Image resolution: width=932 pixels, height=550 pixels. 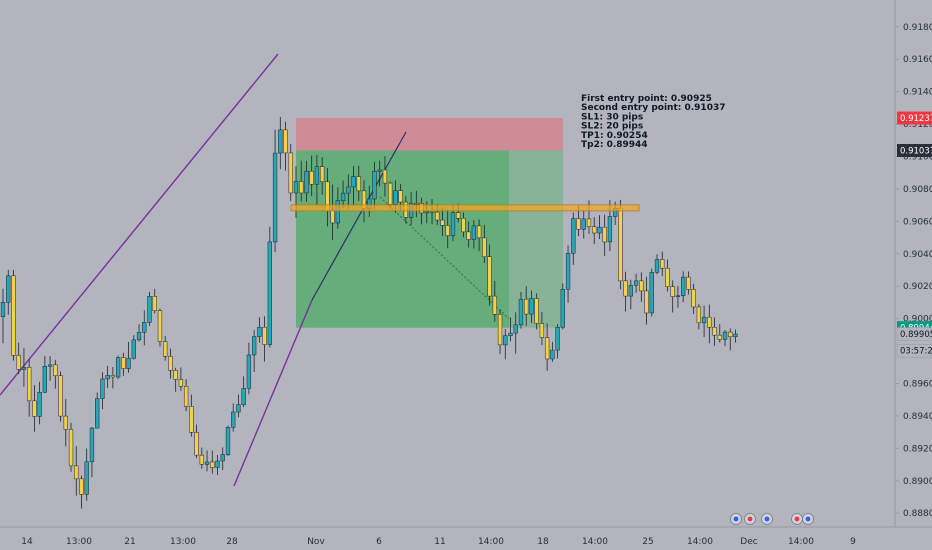 I want to click on stop-loss-zone, so click(x=429, y=134).